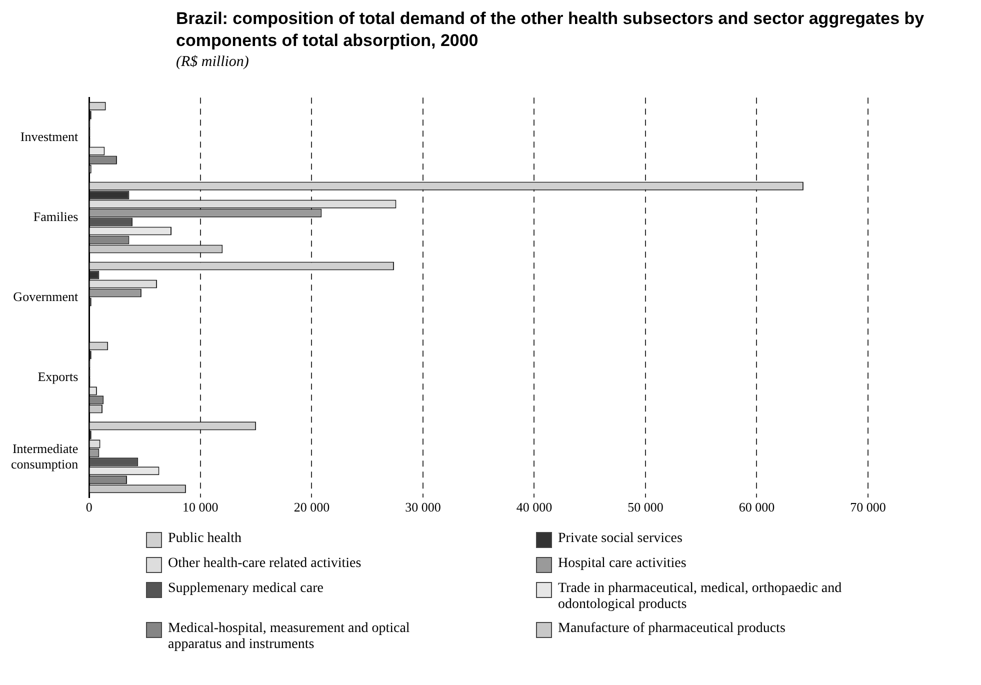  What do you see at coordinates (46, 296) in the screenshot?
I see `y-tick-label: Government` at bounding box center [46, 296].